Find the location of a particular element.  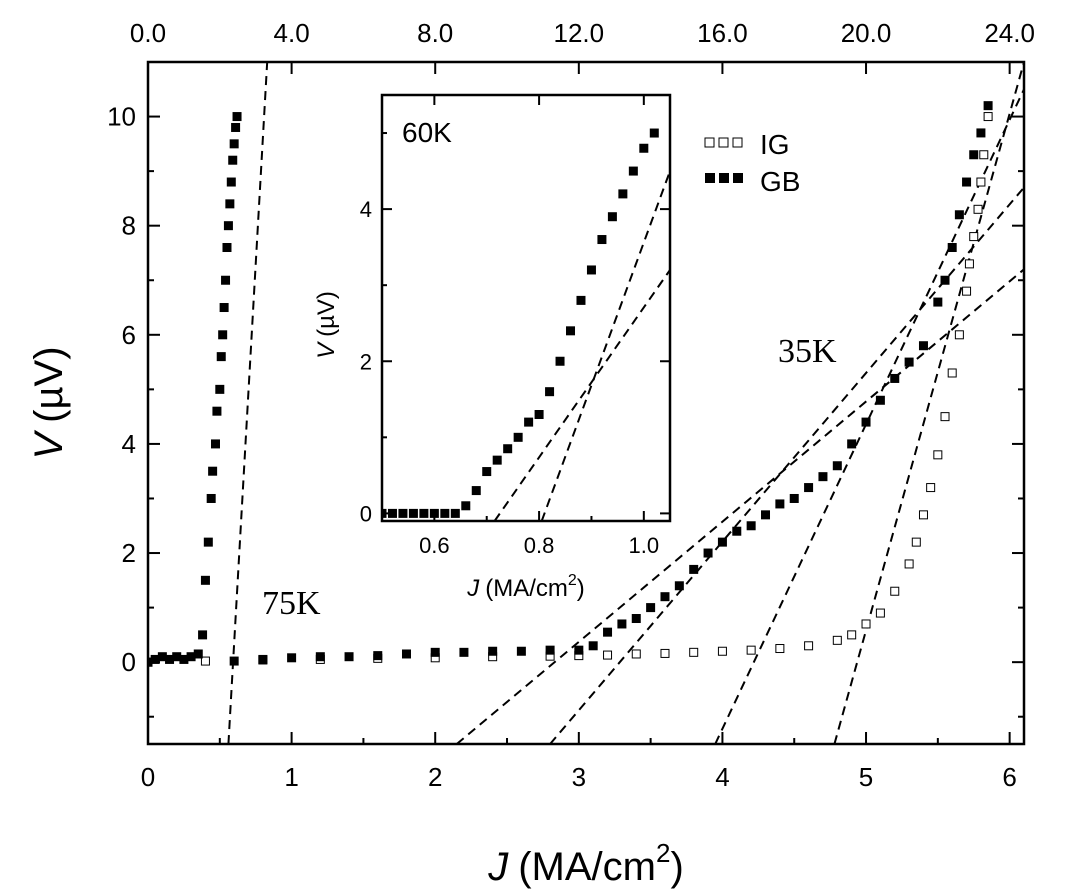

top-axis-tick-label: 8.0 is located at coordinates (435, 33).